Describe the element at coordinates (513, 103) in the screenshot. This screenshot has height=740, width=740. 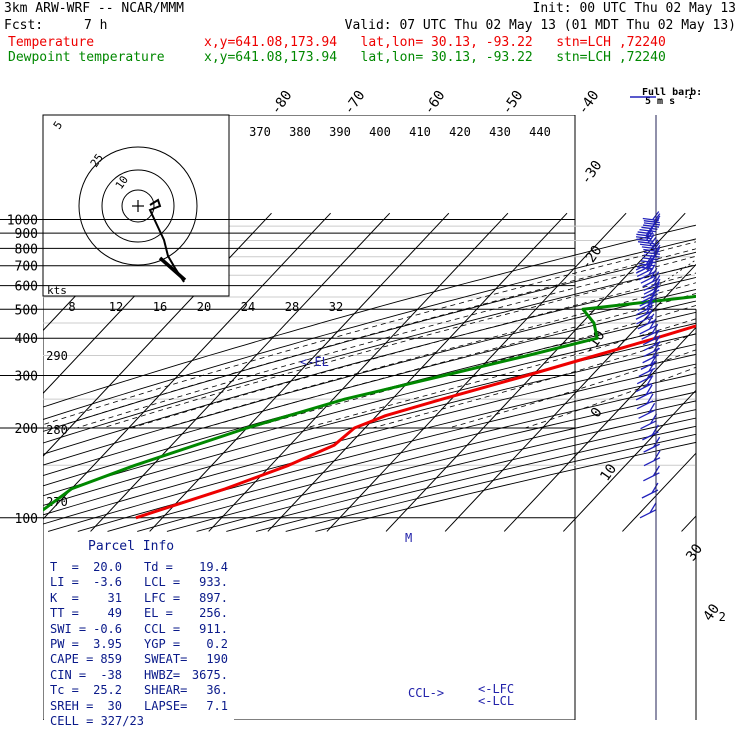
I see `isotherm-label: -50` at that location.